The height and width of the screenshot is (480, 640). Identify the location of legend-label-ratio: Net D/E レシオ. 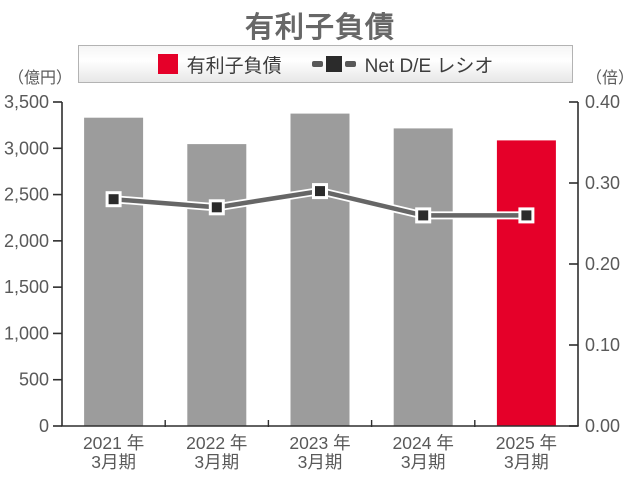
(429, 66).